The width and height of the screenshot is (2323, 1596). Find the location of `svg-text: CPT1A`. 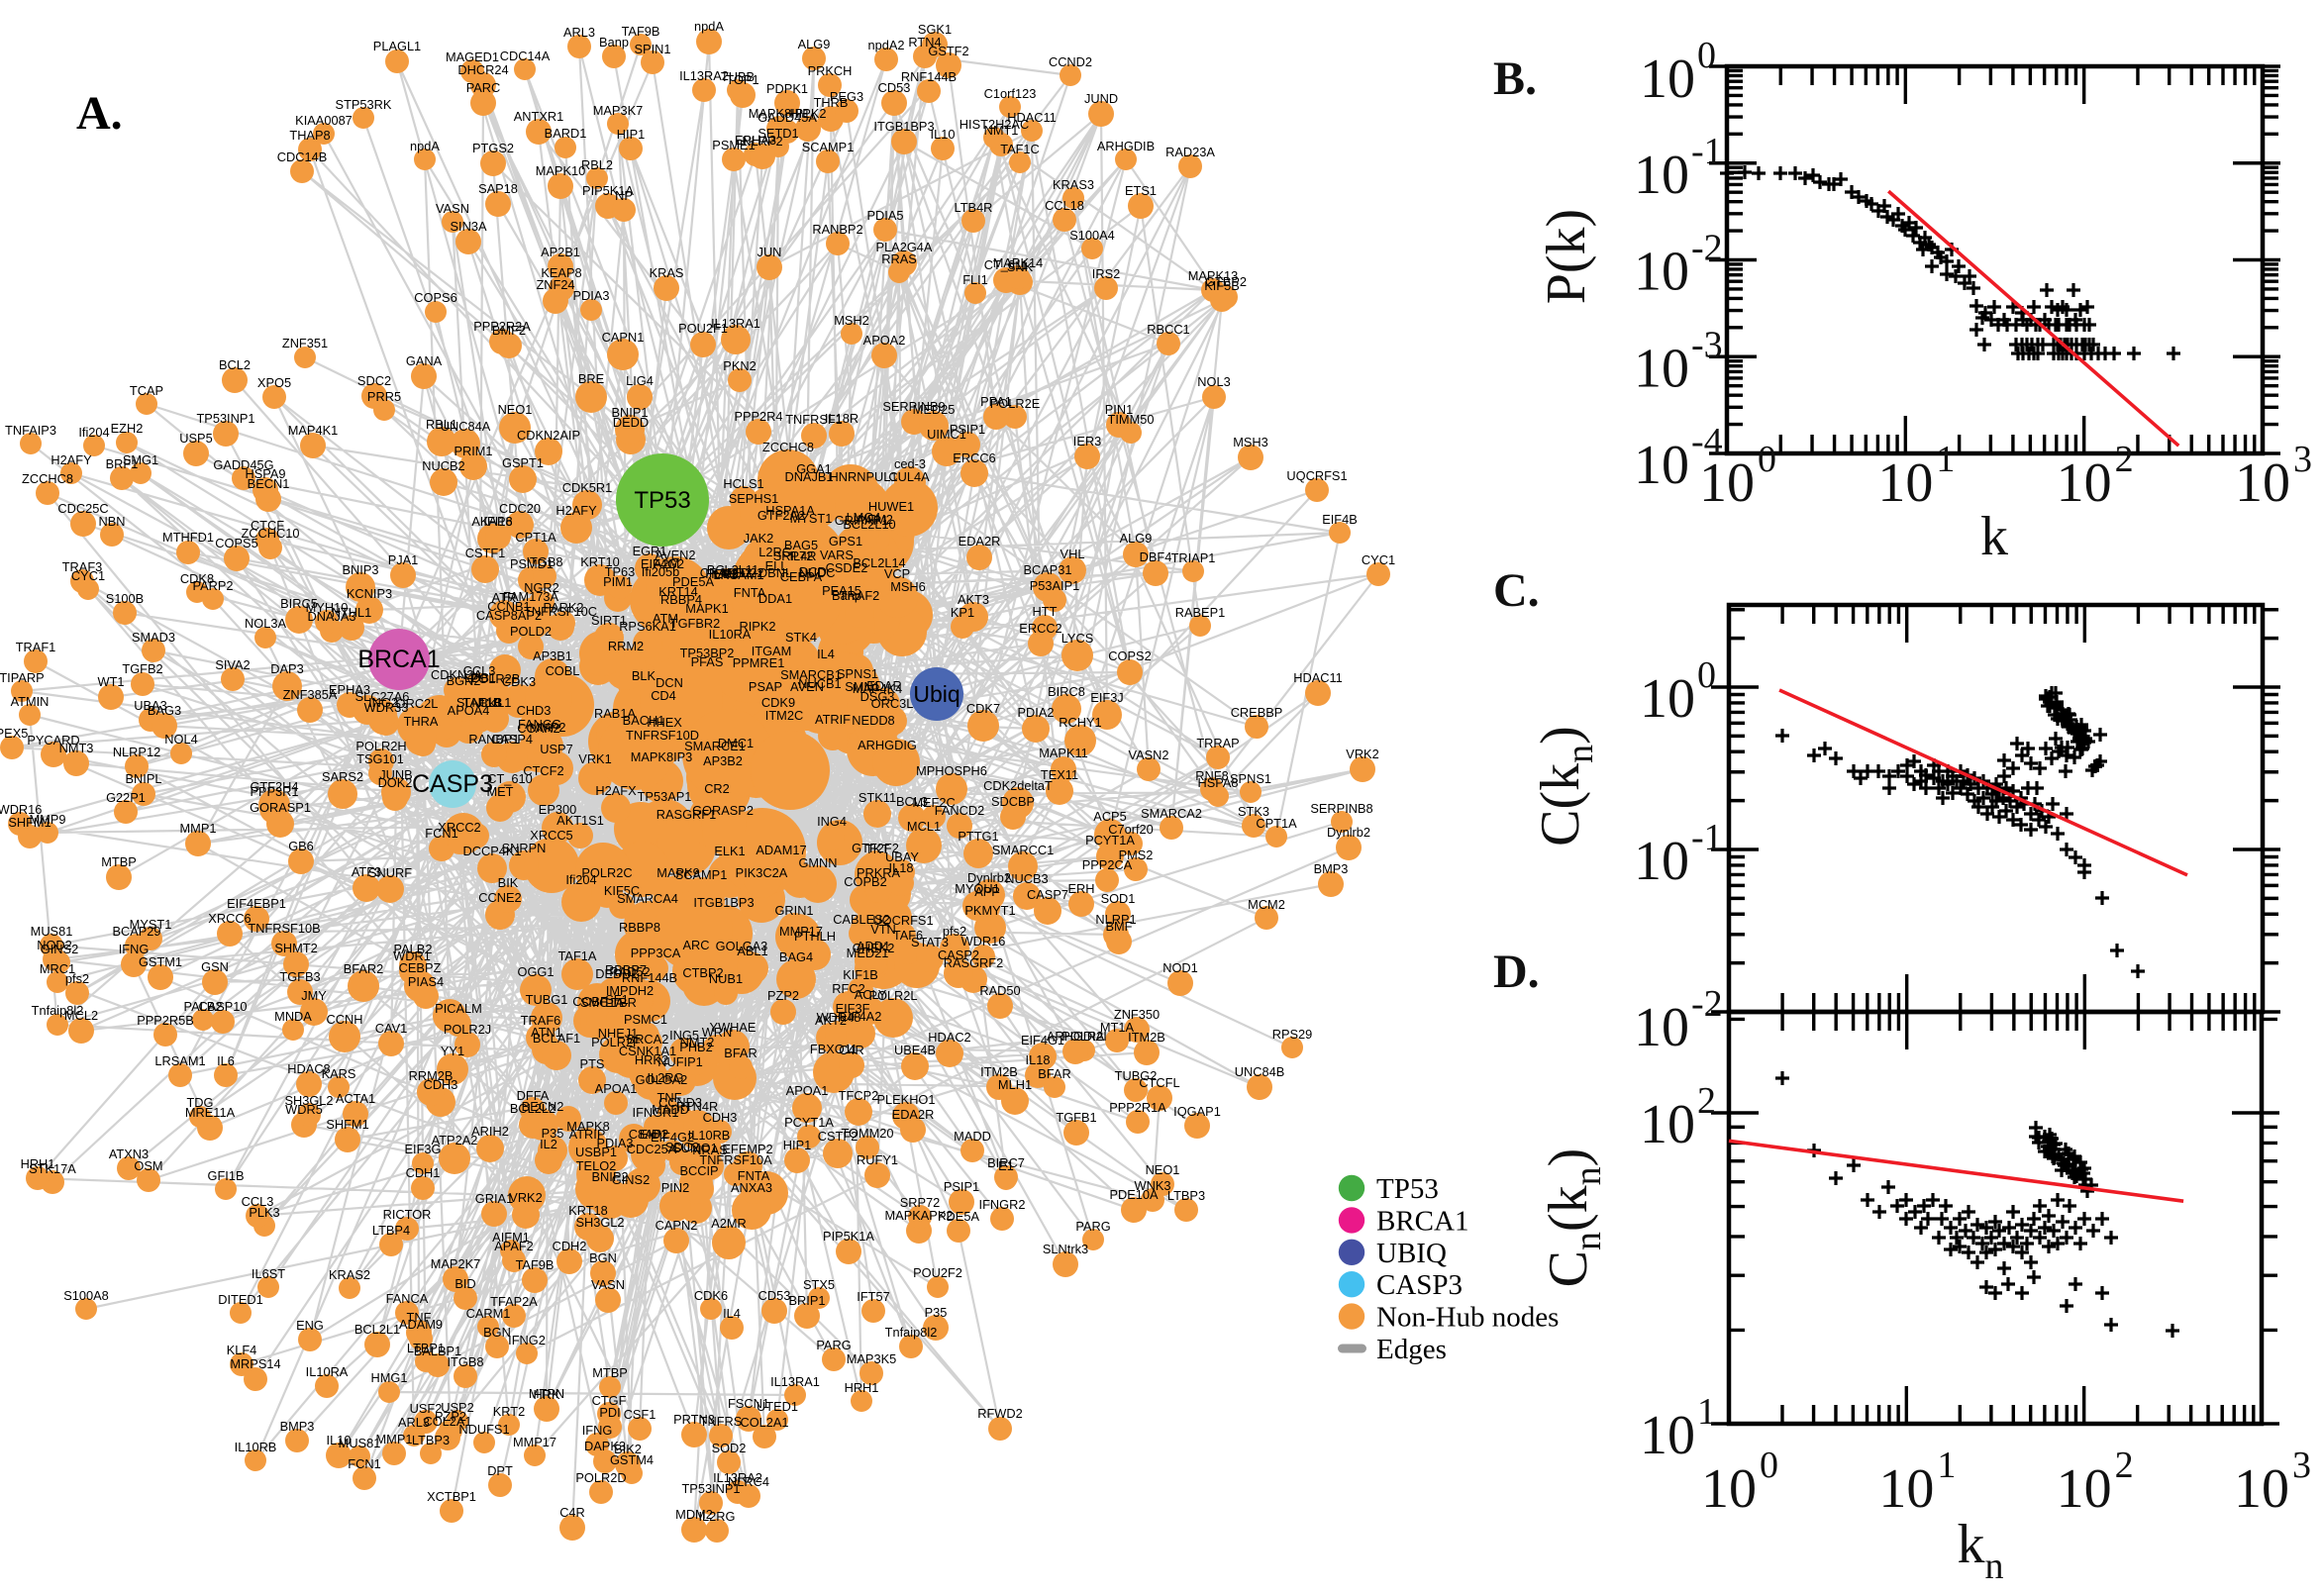

svg-text: CPT1A is located at coordinates (1276, 823).